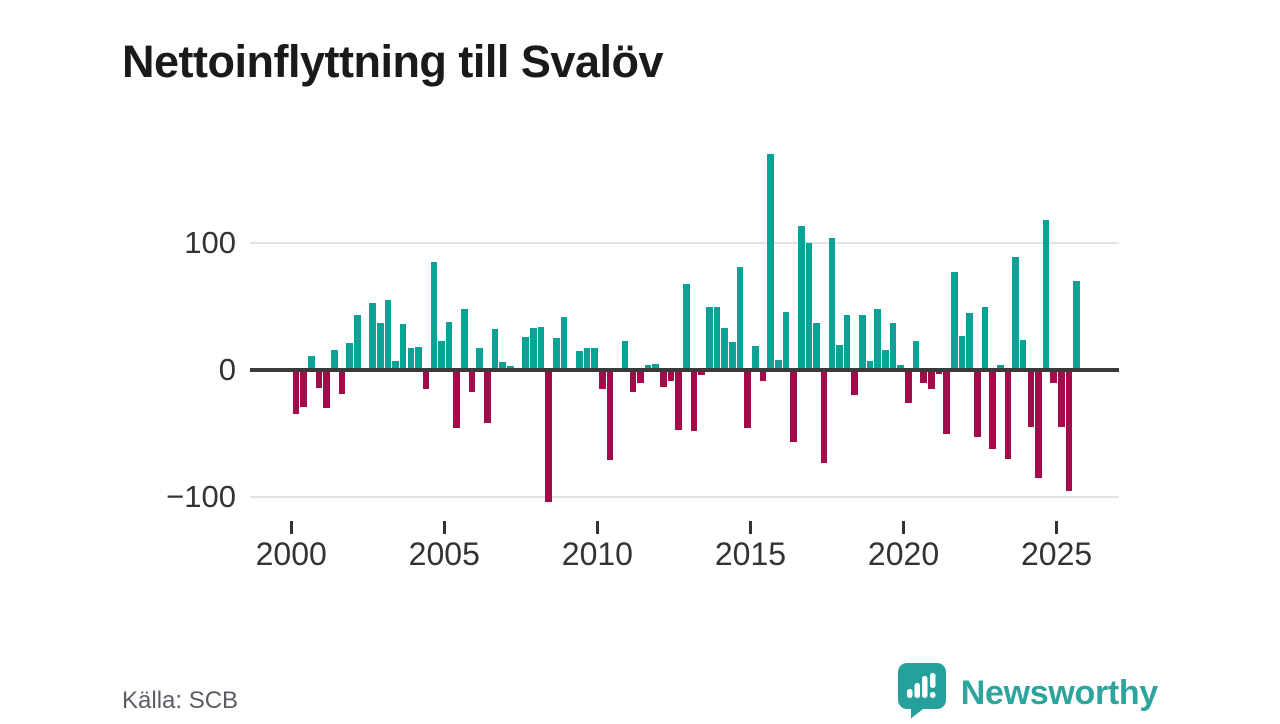 The height and width of the screenshot is (724, 1280). Describe the element at coordinates (750, 554) in the screenshot. I see `x-axis-tick-label: 2015` at that location.